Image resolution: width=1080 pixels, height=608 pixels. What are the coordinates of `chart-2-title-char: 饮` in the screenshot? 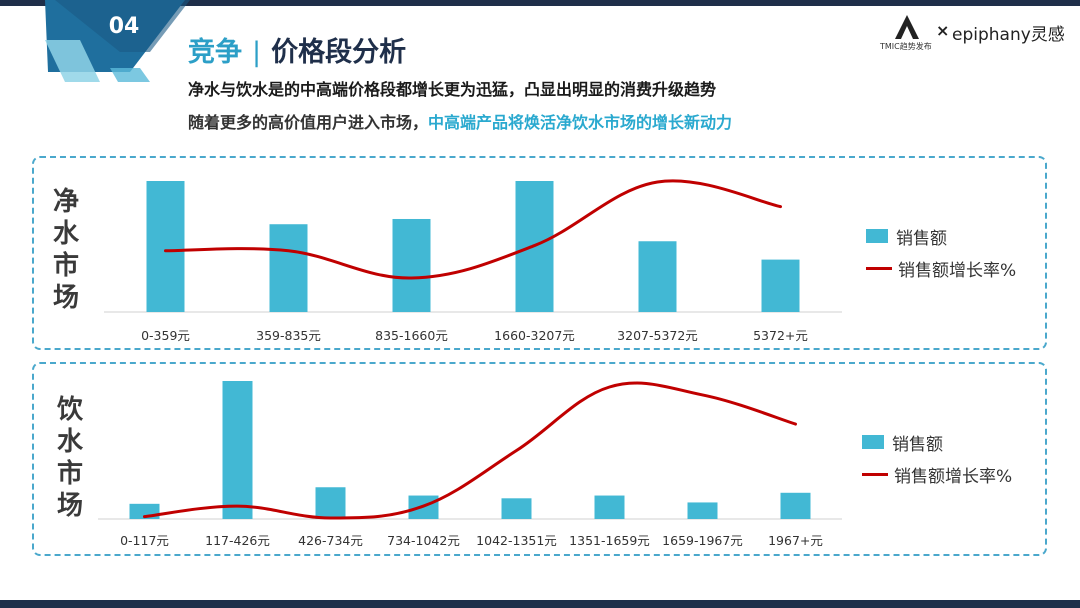 It's located at (69, 410).